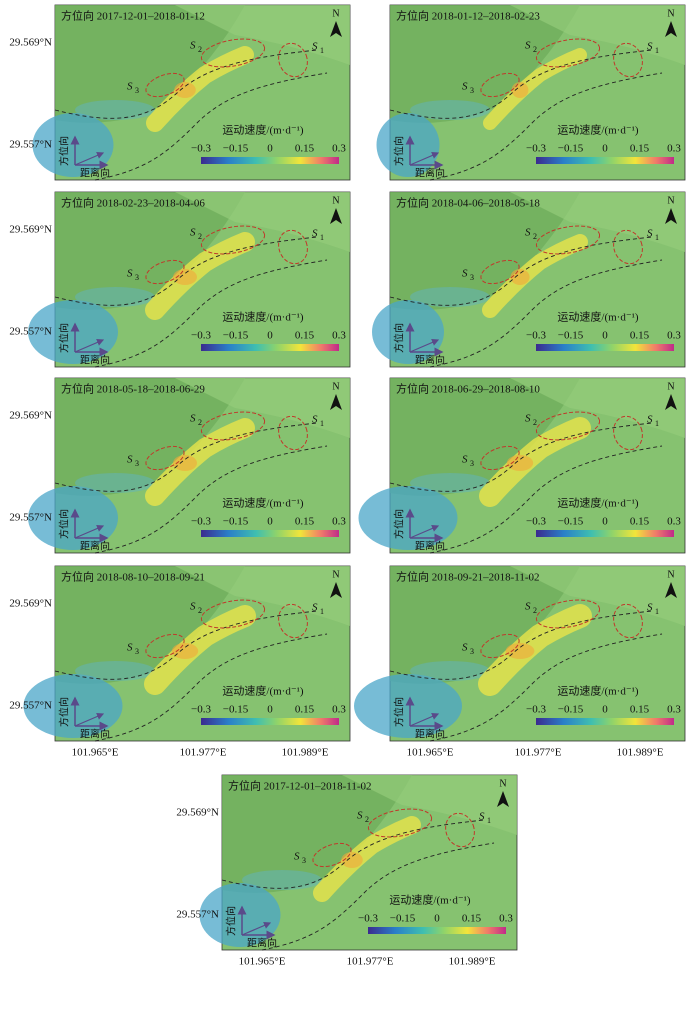 This screenshot has width=700, height=1014. Describe the element at coordinates (185, 651) in the screenshot. I see `deformation-core` at that location.